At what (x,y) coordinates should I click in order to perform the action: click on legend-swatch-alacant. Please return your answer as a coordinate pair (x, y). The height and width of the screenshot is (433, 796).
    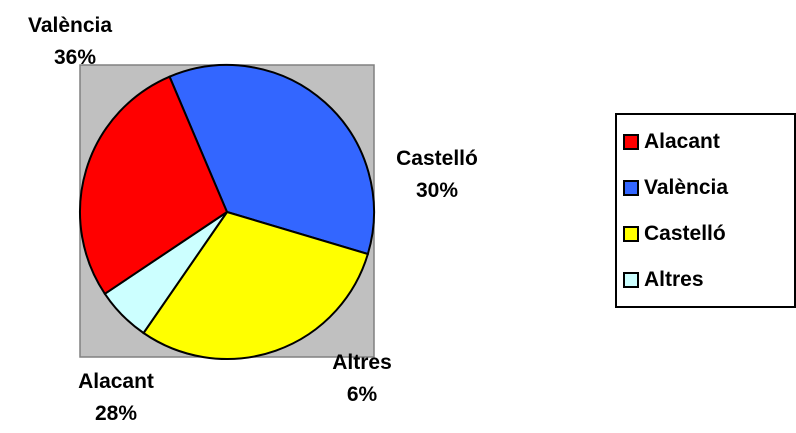
    Looking at the image, I should click on (631, 142).